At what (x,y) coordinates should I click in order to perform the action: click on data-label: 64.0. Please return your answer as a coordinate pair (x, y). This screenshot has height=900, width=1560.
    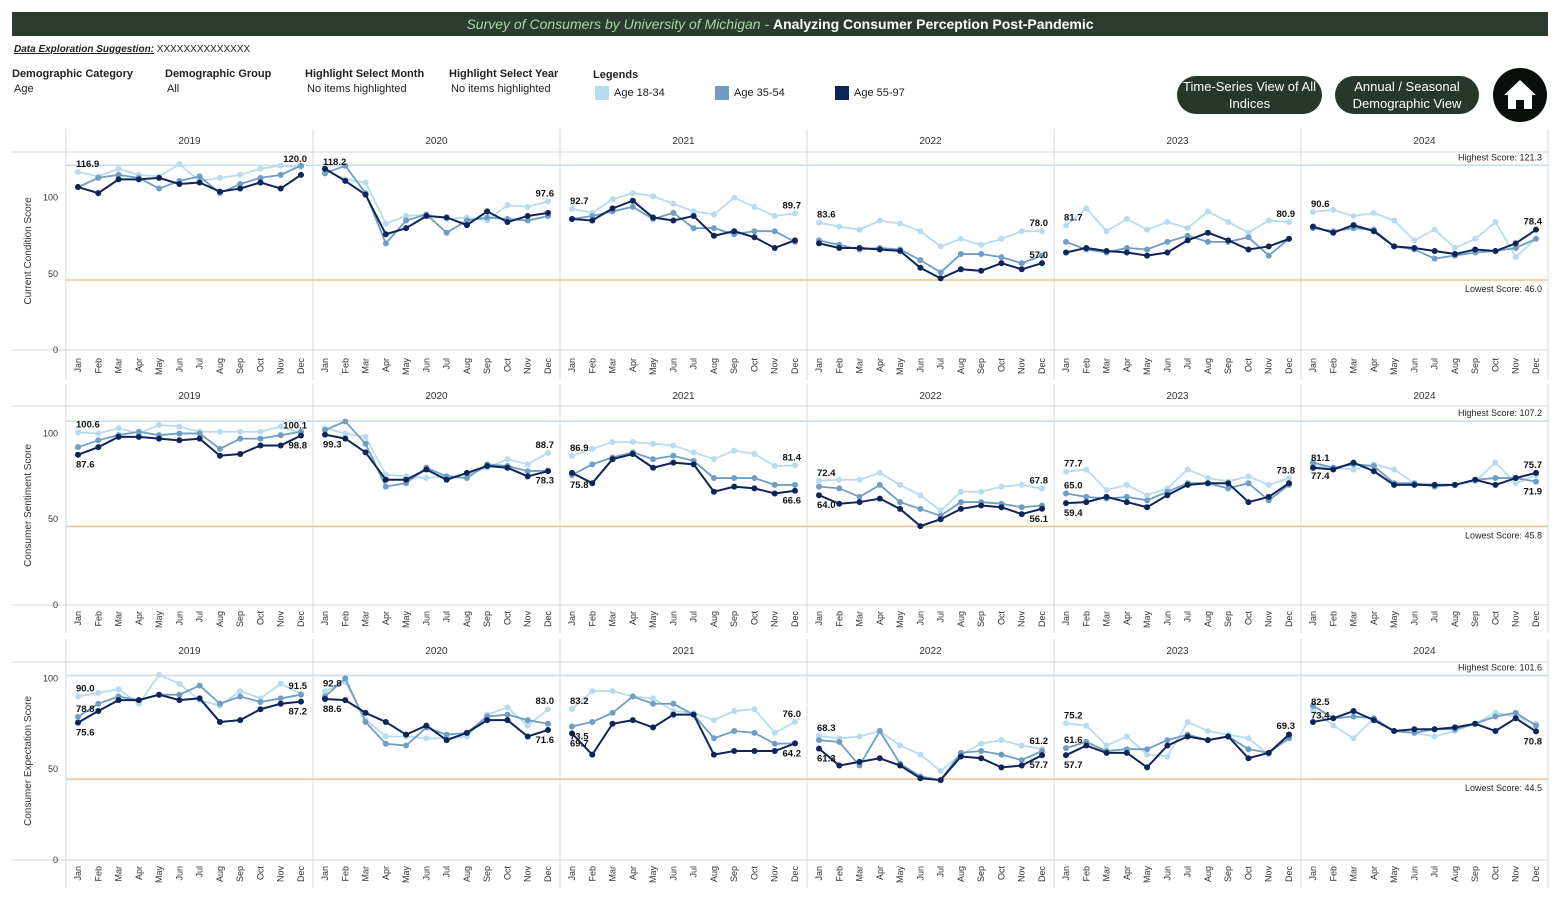
    Looking at the image, I should click on (826, 505).